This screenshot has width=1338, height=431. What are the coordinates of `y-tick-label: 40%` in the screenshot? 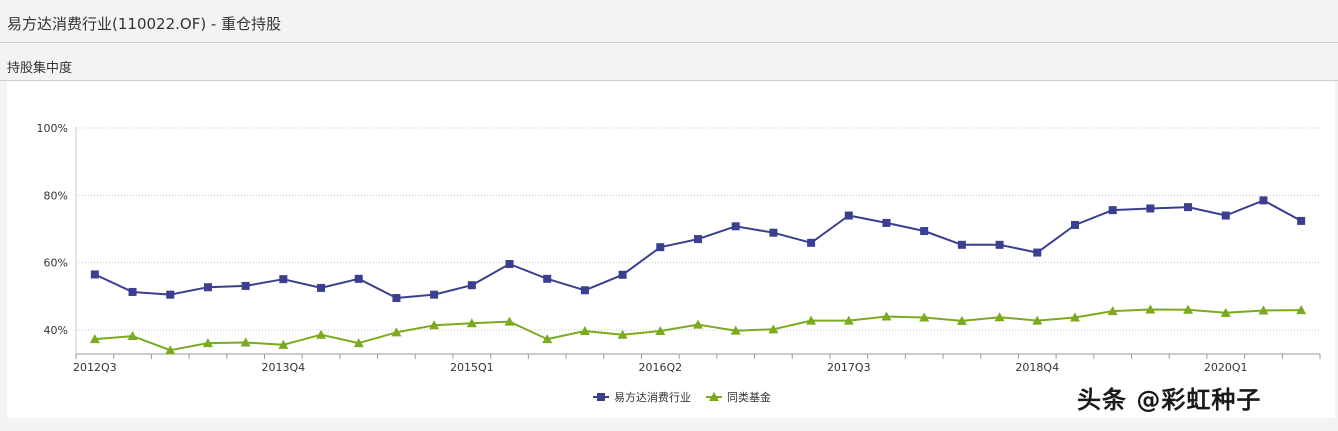 It's located at (56, 330).